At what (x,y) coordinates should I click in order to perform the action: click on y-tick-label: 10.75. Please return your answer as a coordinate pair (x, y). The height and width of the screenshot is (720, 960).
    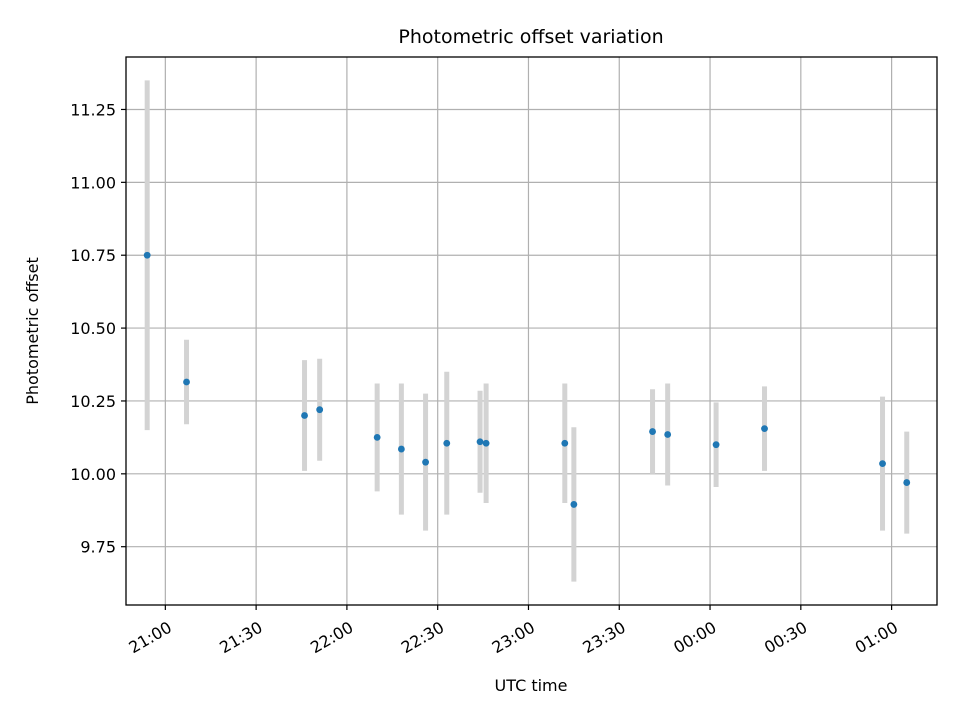
    Looking at the image, I should click on (93, 255).